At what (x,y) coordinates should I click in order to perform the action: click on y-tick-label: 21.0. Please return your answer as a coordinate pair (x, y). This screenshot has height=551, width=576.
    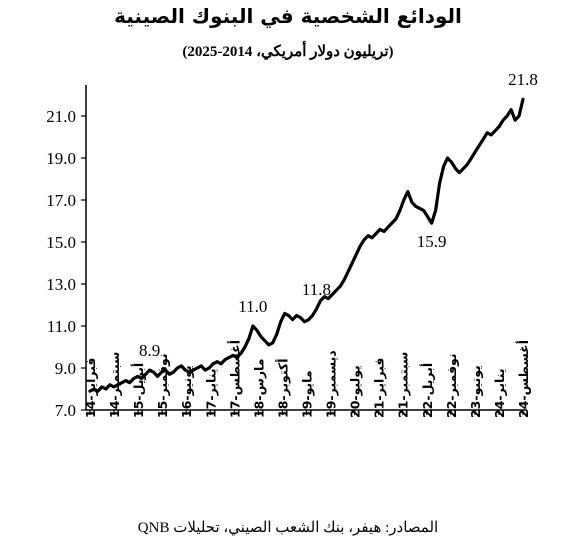
    Looking at the image, I should click on (61, 116).